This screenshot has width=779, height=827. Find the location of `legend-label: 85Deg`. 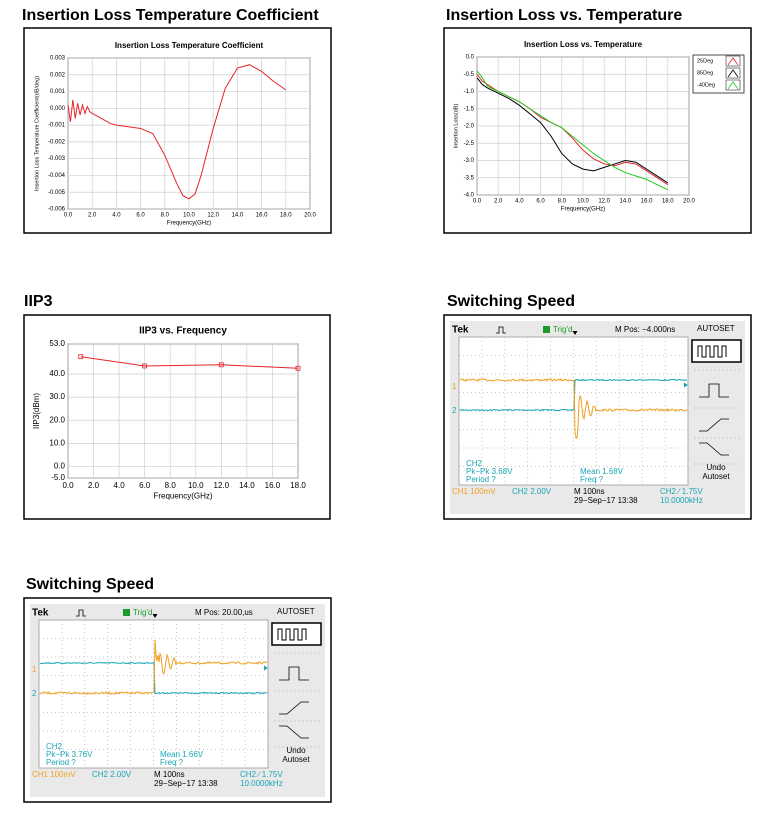

legend-label: 85Deg is located at coordinates (705, 73).